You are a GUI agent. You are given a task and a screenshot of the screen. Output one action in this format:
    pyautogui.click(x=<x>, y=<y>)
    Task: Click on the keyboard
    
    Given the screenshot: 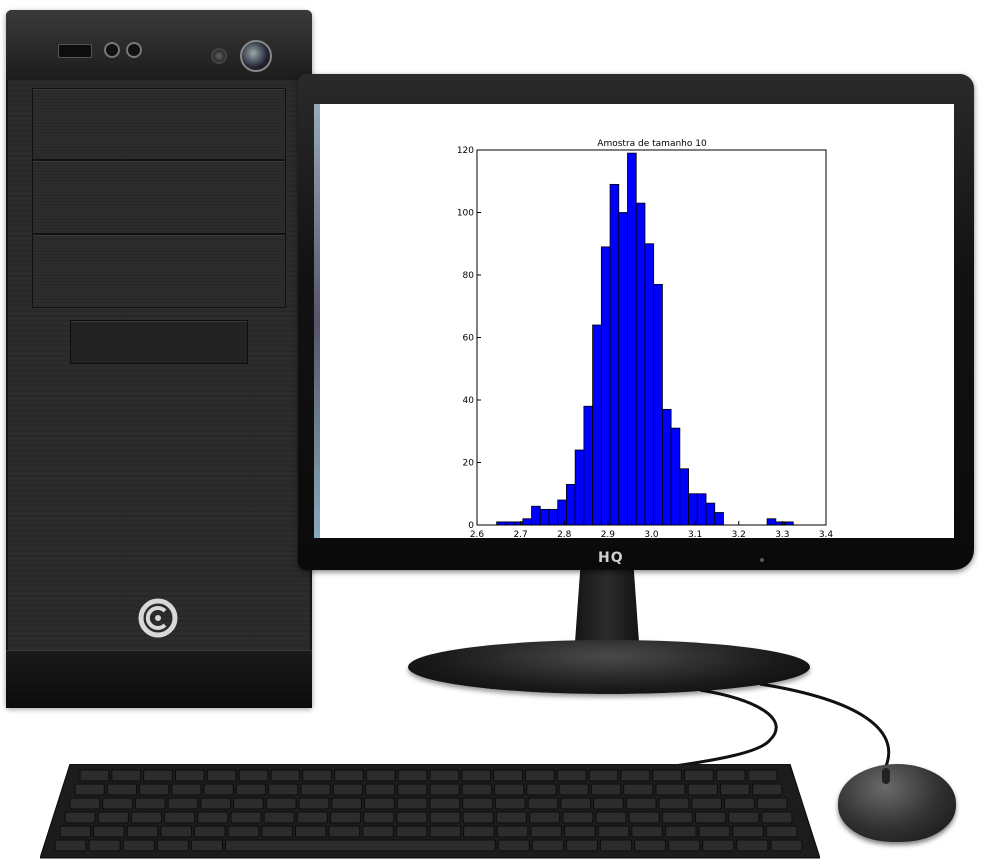 What is the action you would take?
    pyautogui.click(x=430, y=812)
    